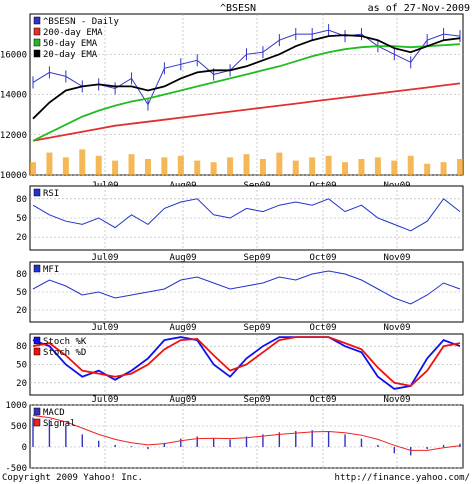 The width and height of the screenshot is (474, 484). I want to click on panel-mfi: 20 50 80 MFI Jul09 Aug09 Sep09 Oct09 Nov09, so click(240, 297).